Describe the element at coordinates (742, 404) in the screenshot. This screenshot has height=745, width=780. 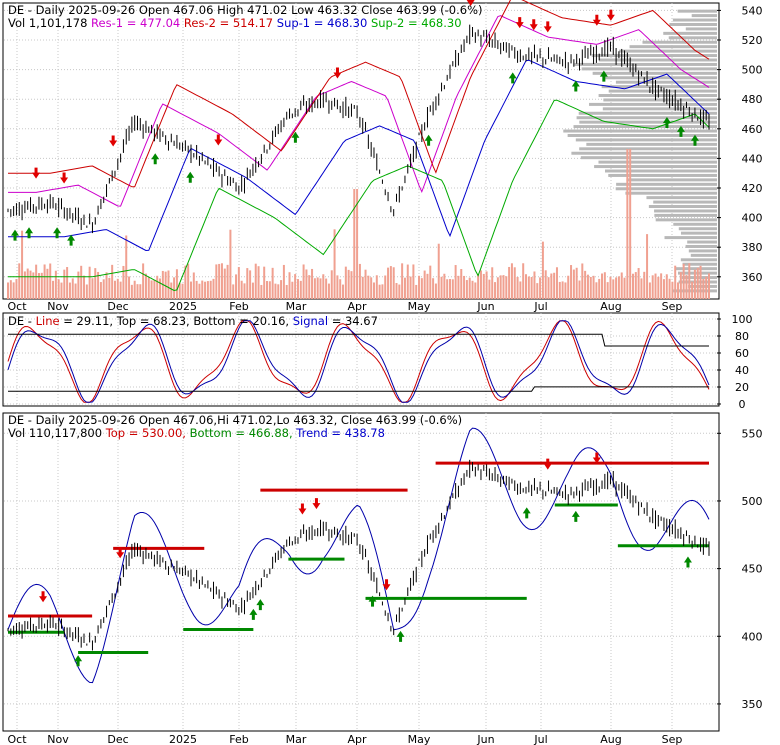
I see `osc-ytick-label: 0` at that location.